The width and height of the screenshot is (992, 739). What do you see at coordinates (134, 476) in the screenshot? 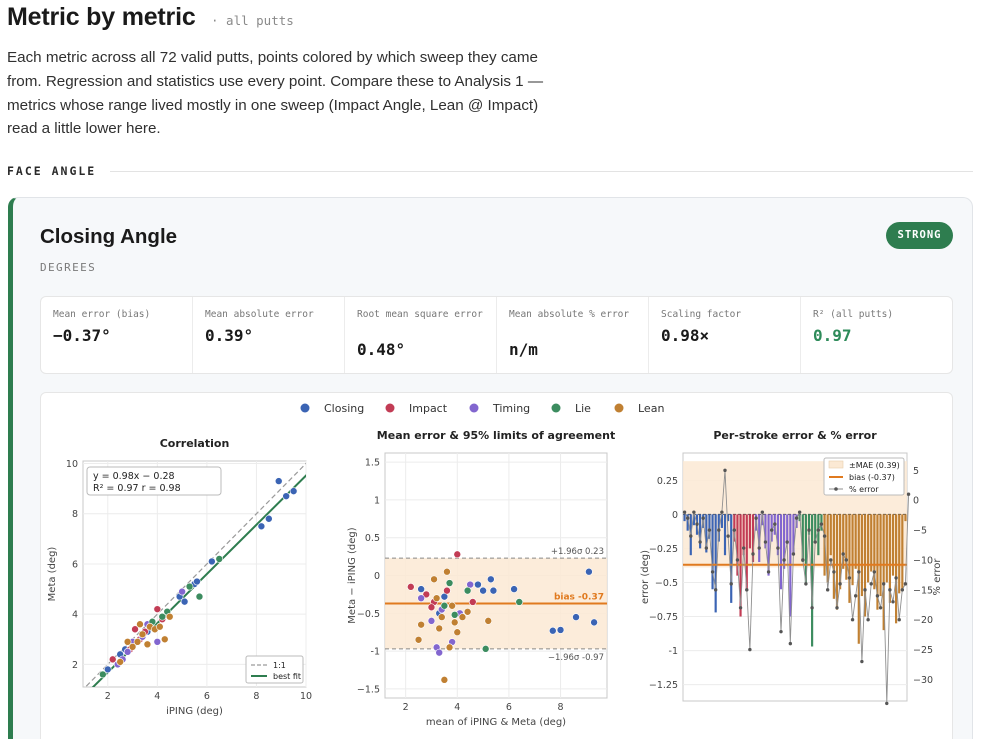
I see `fit-equation: y = 0.98x − 0.28` at bounding box center [134, 476].